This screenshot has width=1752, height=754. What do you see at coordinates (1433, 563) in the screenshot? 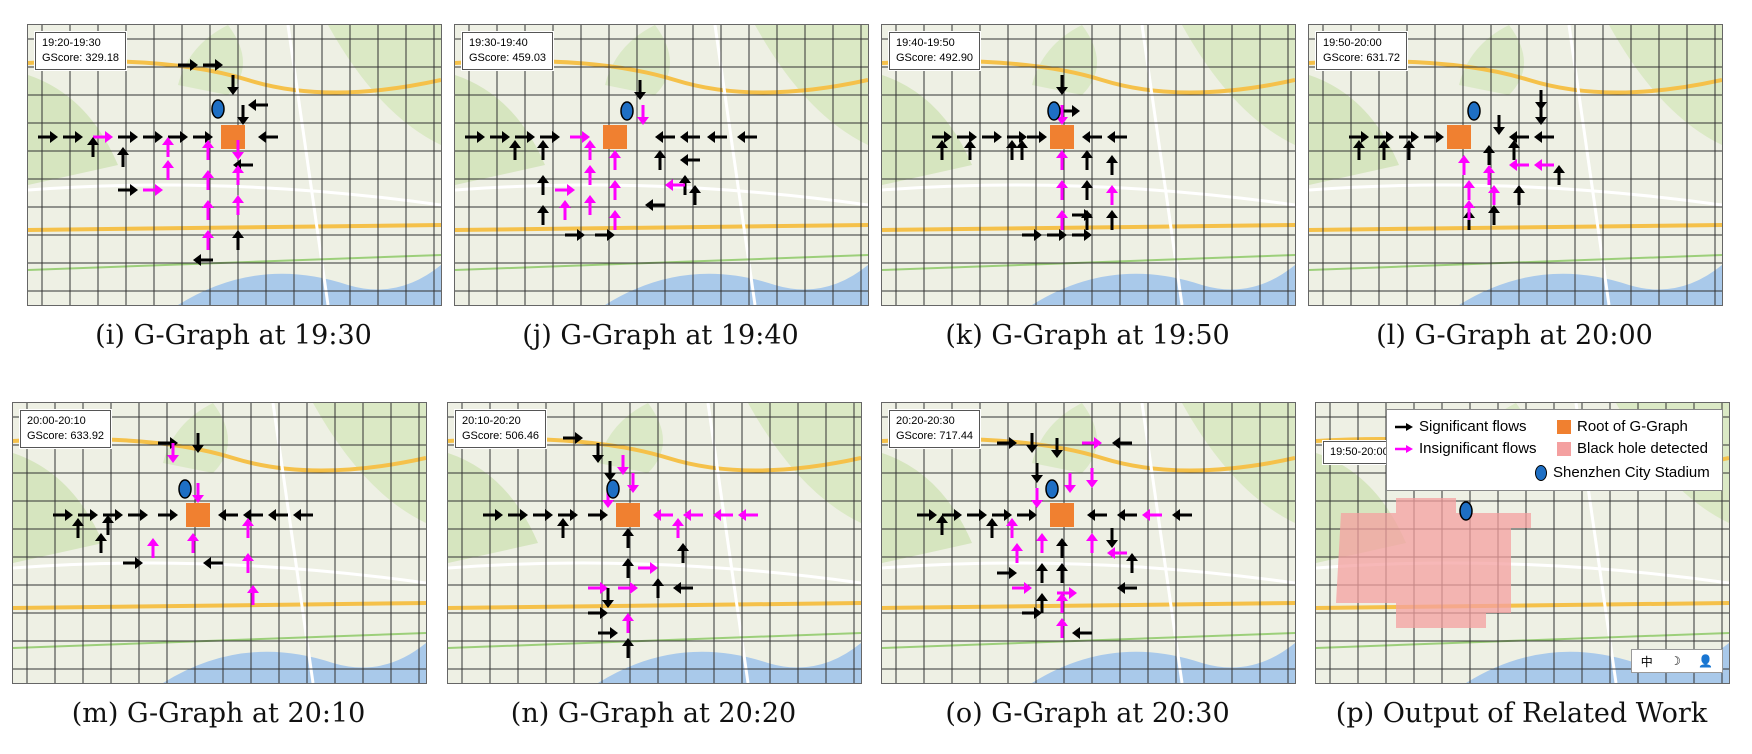
I see `black-hole-region` at bounding box center [1433, 563].